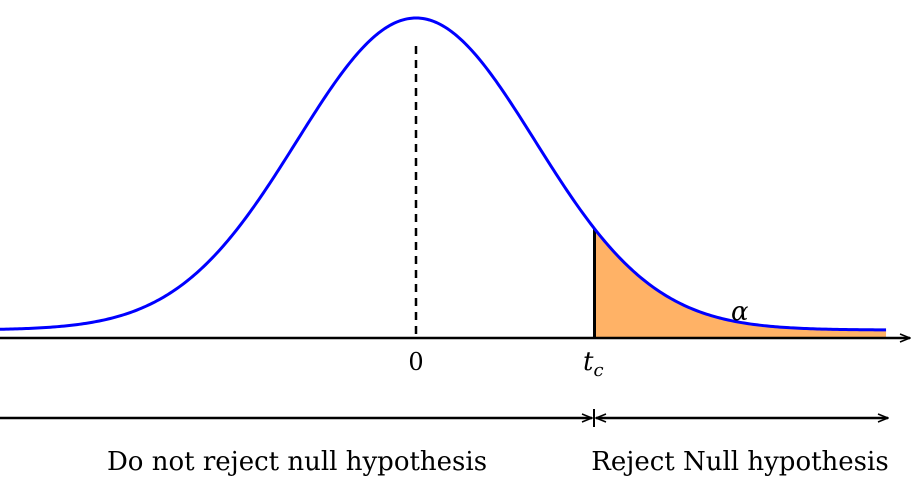 This screenshot has height=490, width=915. I want to click on do-not-reject-label: Do not reject null hypothesis, so click(297, 462).